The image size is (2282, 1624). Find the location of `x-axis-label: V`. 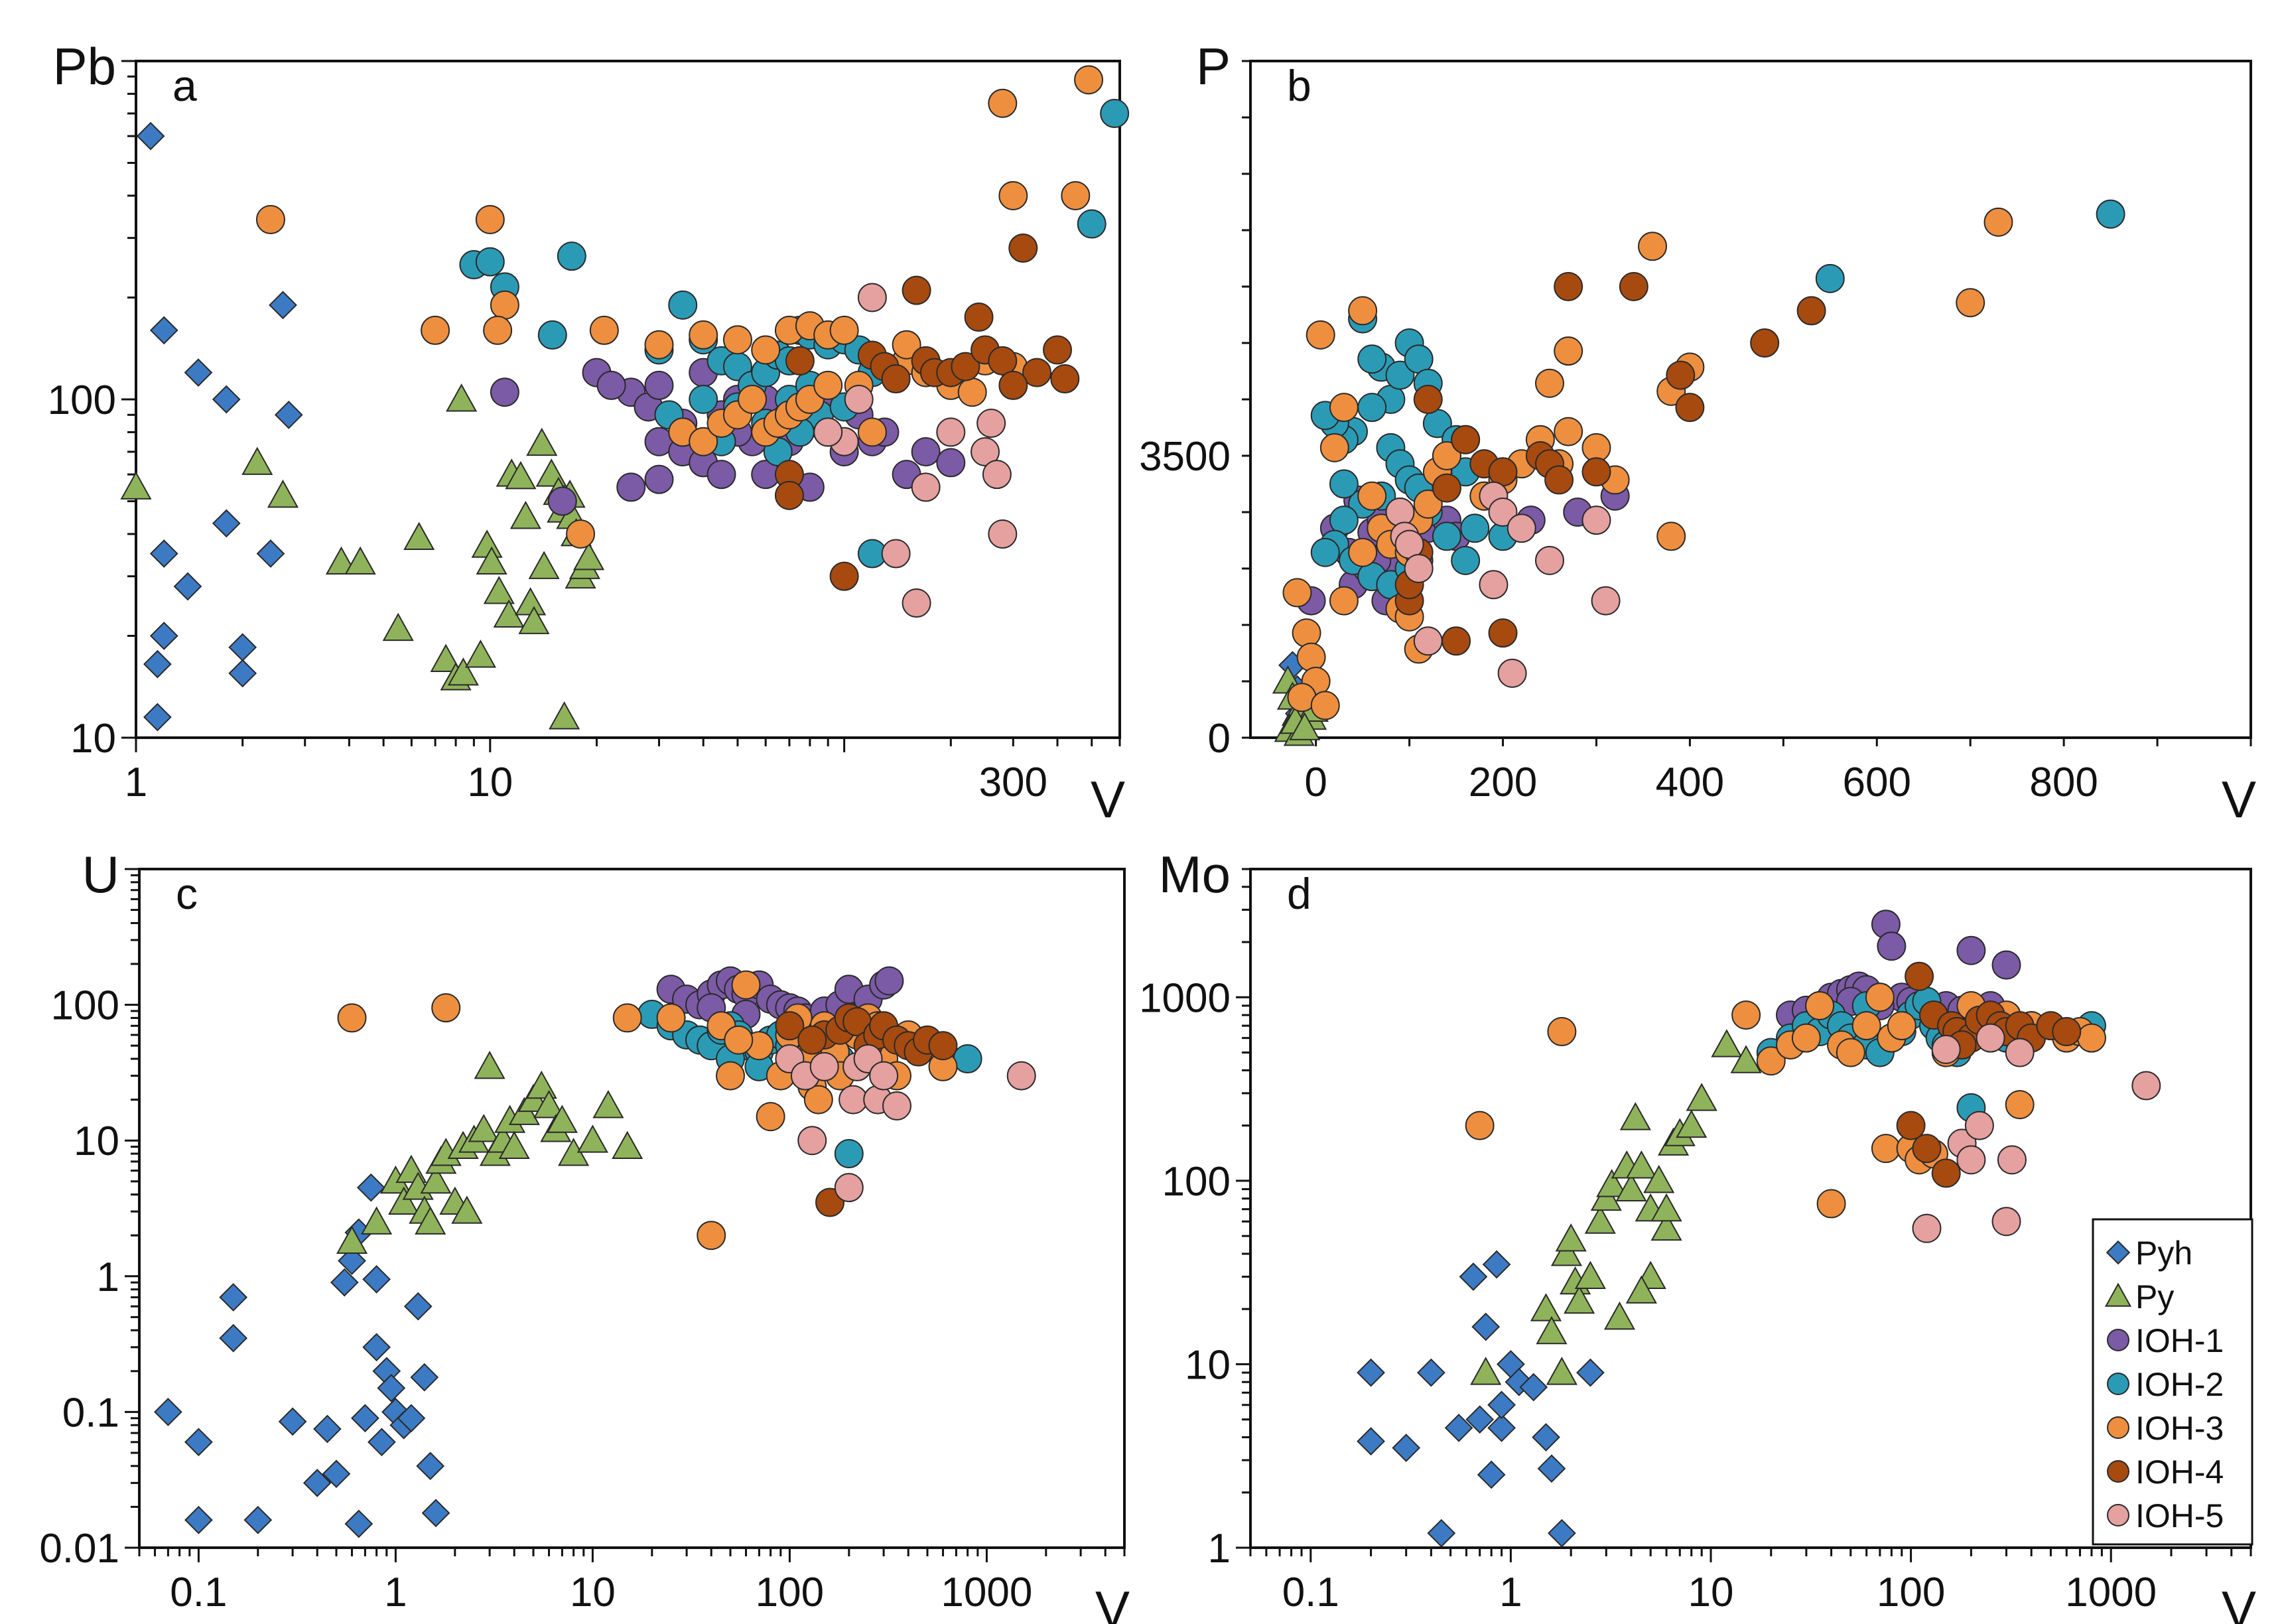

x-axis-label: V is located at coordinates (1113, 1602).